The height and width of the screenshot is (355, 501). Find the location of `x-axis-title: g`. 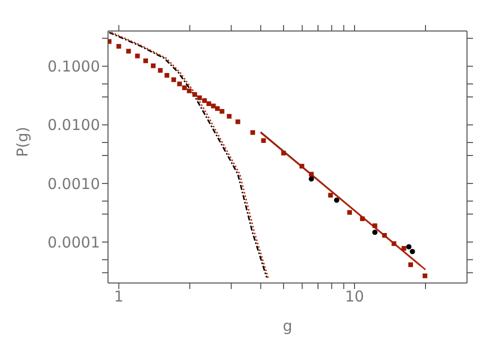

x-axis-title: g is located at coordinates (287, 326).